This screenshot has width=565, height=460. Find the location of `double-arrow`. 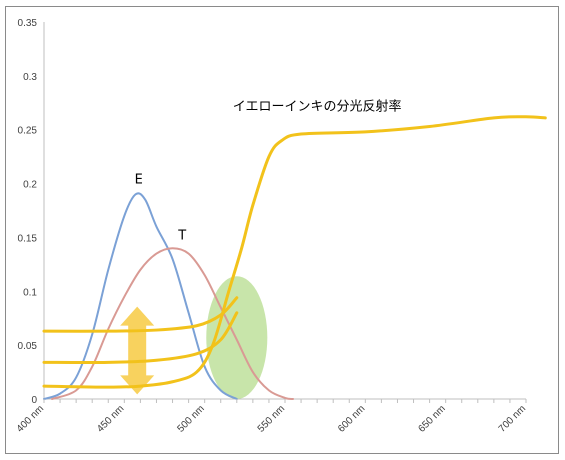

double-arrow is located at coordinates (137, 350).